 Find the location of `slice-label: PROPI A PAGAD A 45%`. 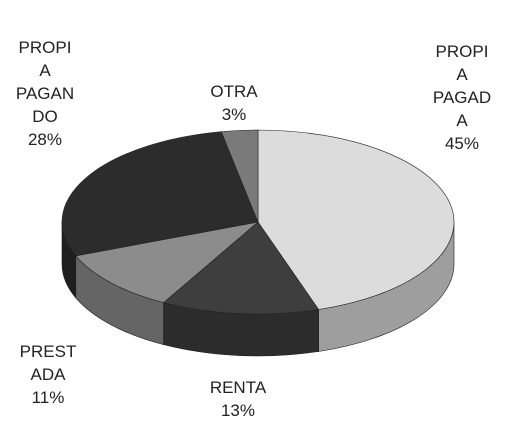

slice-label: PROPI A PAGAD A 45% is located at coordinates (462, 97).